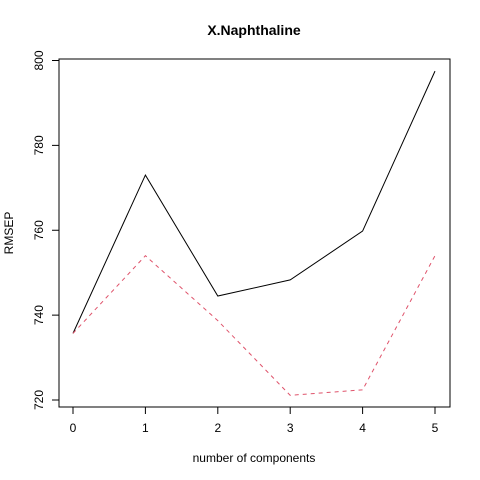 The height and width of the screenshot is (480, 480). Describe the element at coordinates (9, 233) in the screenshot. I see `y-axis-label: RMSEP` at that location.